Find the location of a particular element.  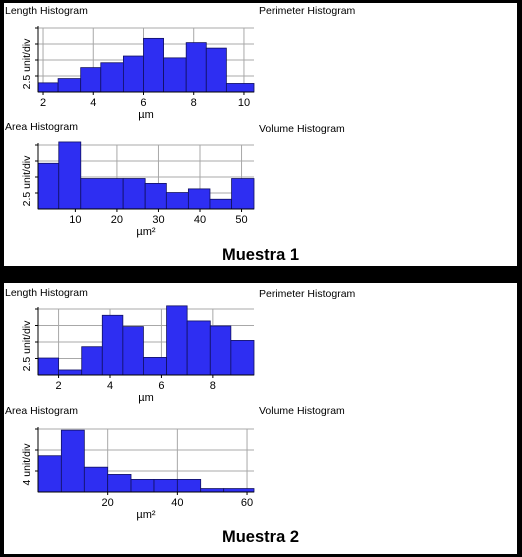

length-histogram-2: Length Histogram 2.5 unit/div 2 4 6 8 µm is located at coordinates (130, 345).